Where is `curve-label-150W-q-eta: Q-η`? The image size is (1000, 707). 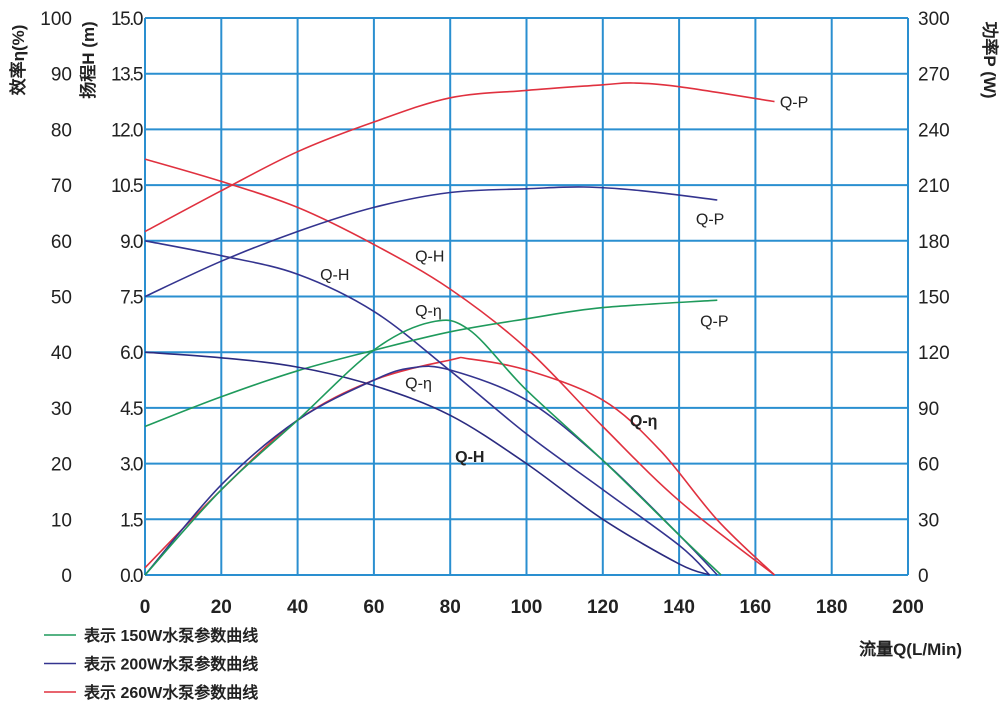
curve-label-150W-q-eta: Q-η is located at coordinates (428, 311).